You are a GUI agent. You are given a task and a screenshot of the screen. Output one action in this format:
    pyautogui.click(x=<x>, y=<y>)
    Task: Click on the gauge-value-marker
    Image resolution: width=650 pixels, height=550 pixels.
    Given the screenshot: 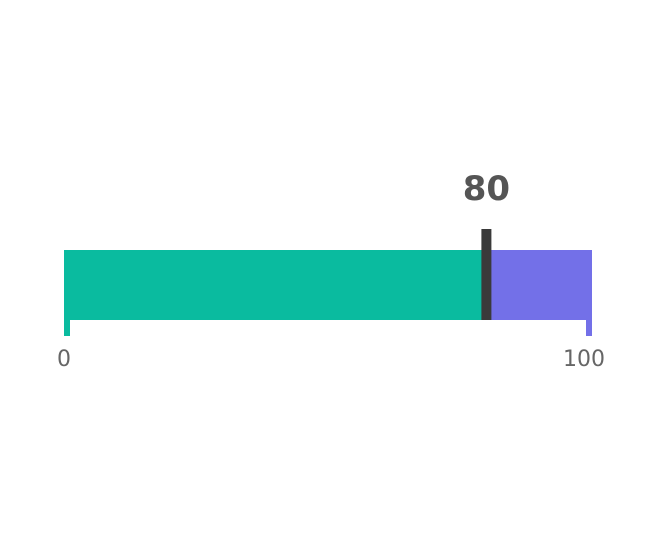 What is the action you would take?
    pyautogui.click(x=486, y=274)
    